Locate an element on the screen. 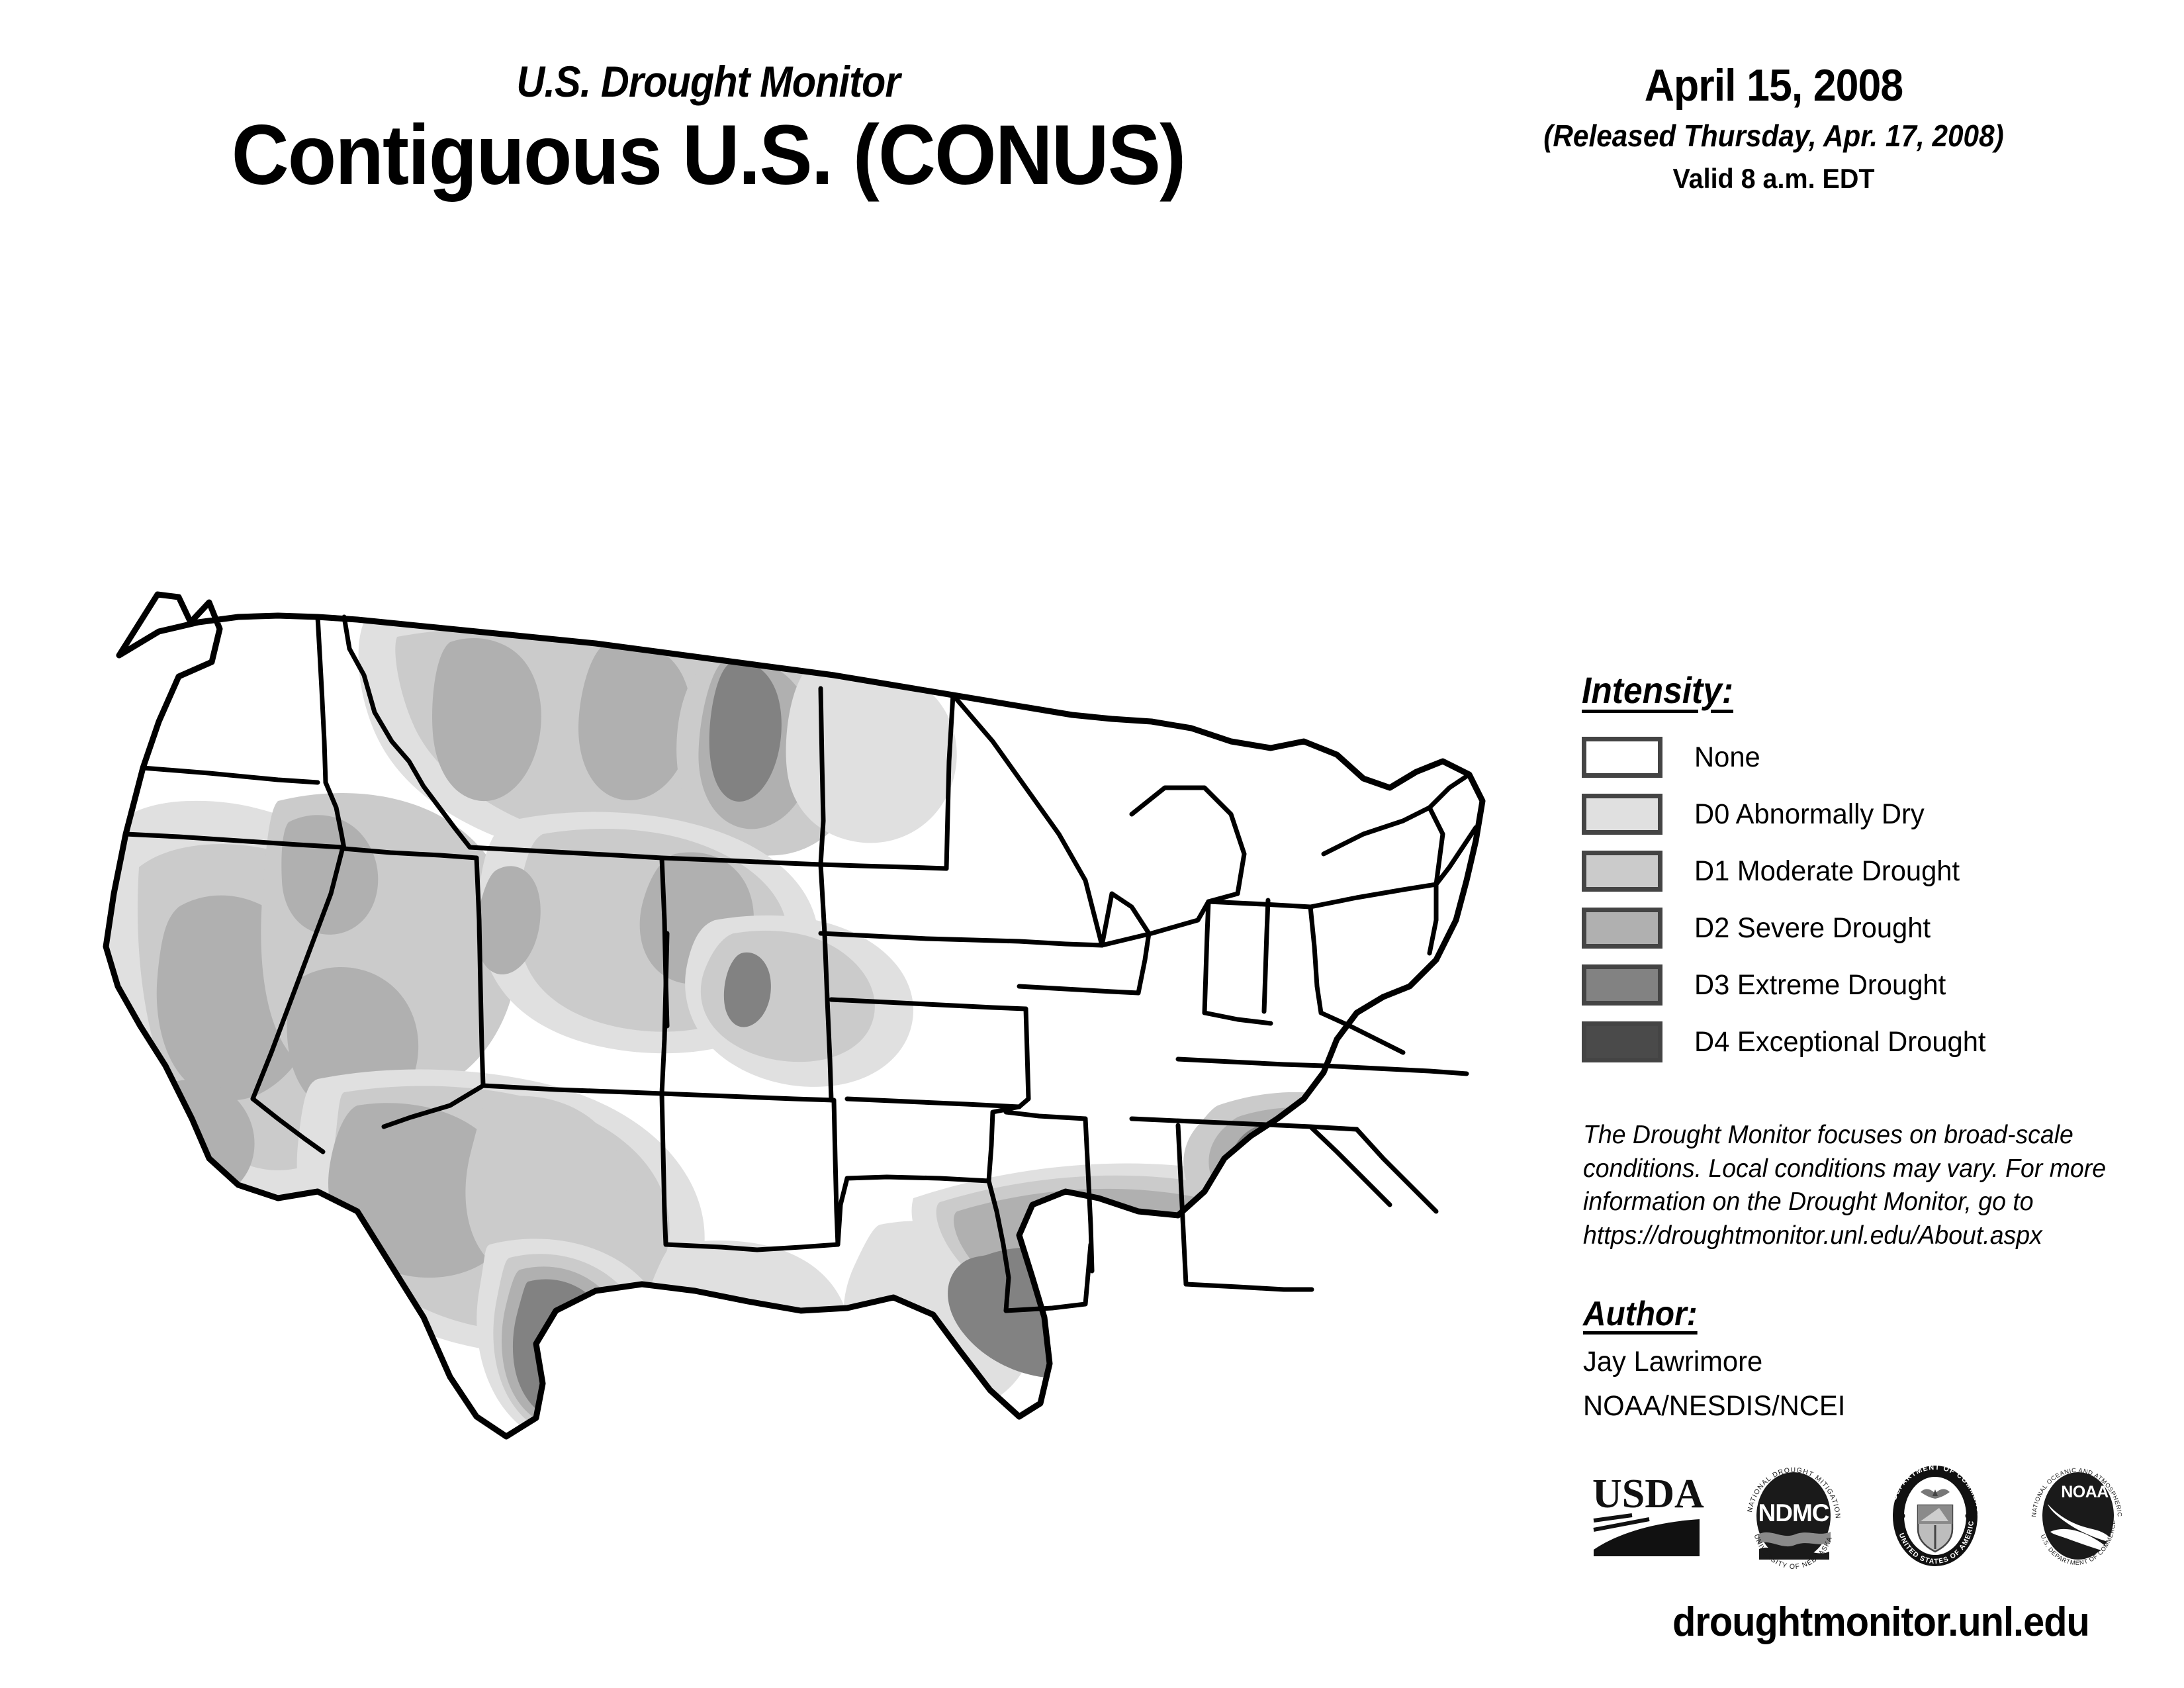 The image size is (2184, 1688). border-nm-mexico is located at coordinates (711, 1247).